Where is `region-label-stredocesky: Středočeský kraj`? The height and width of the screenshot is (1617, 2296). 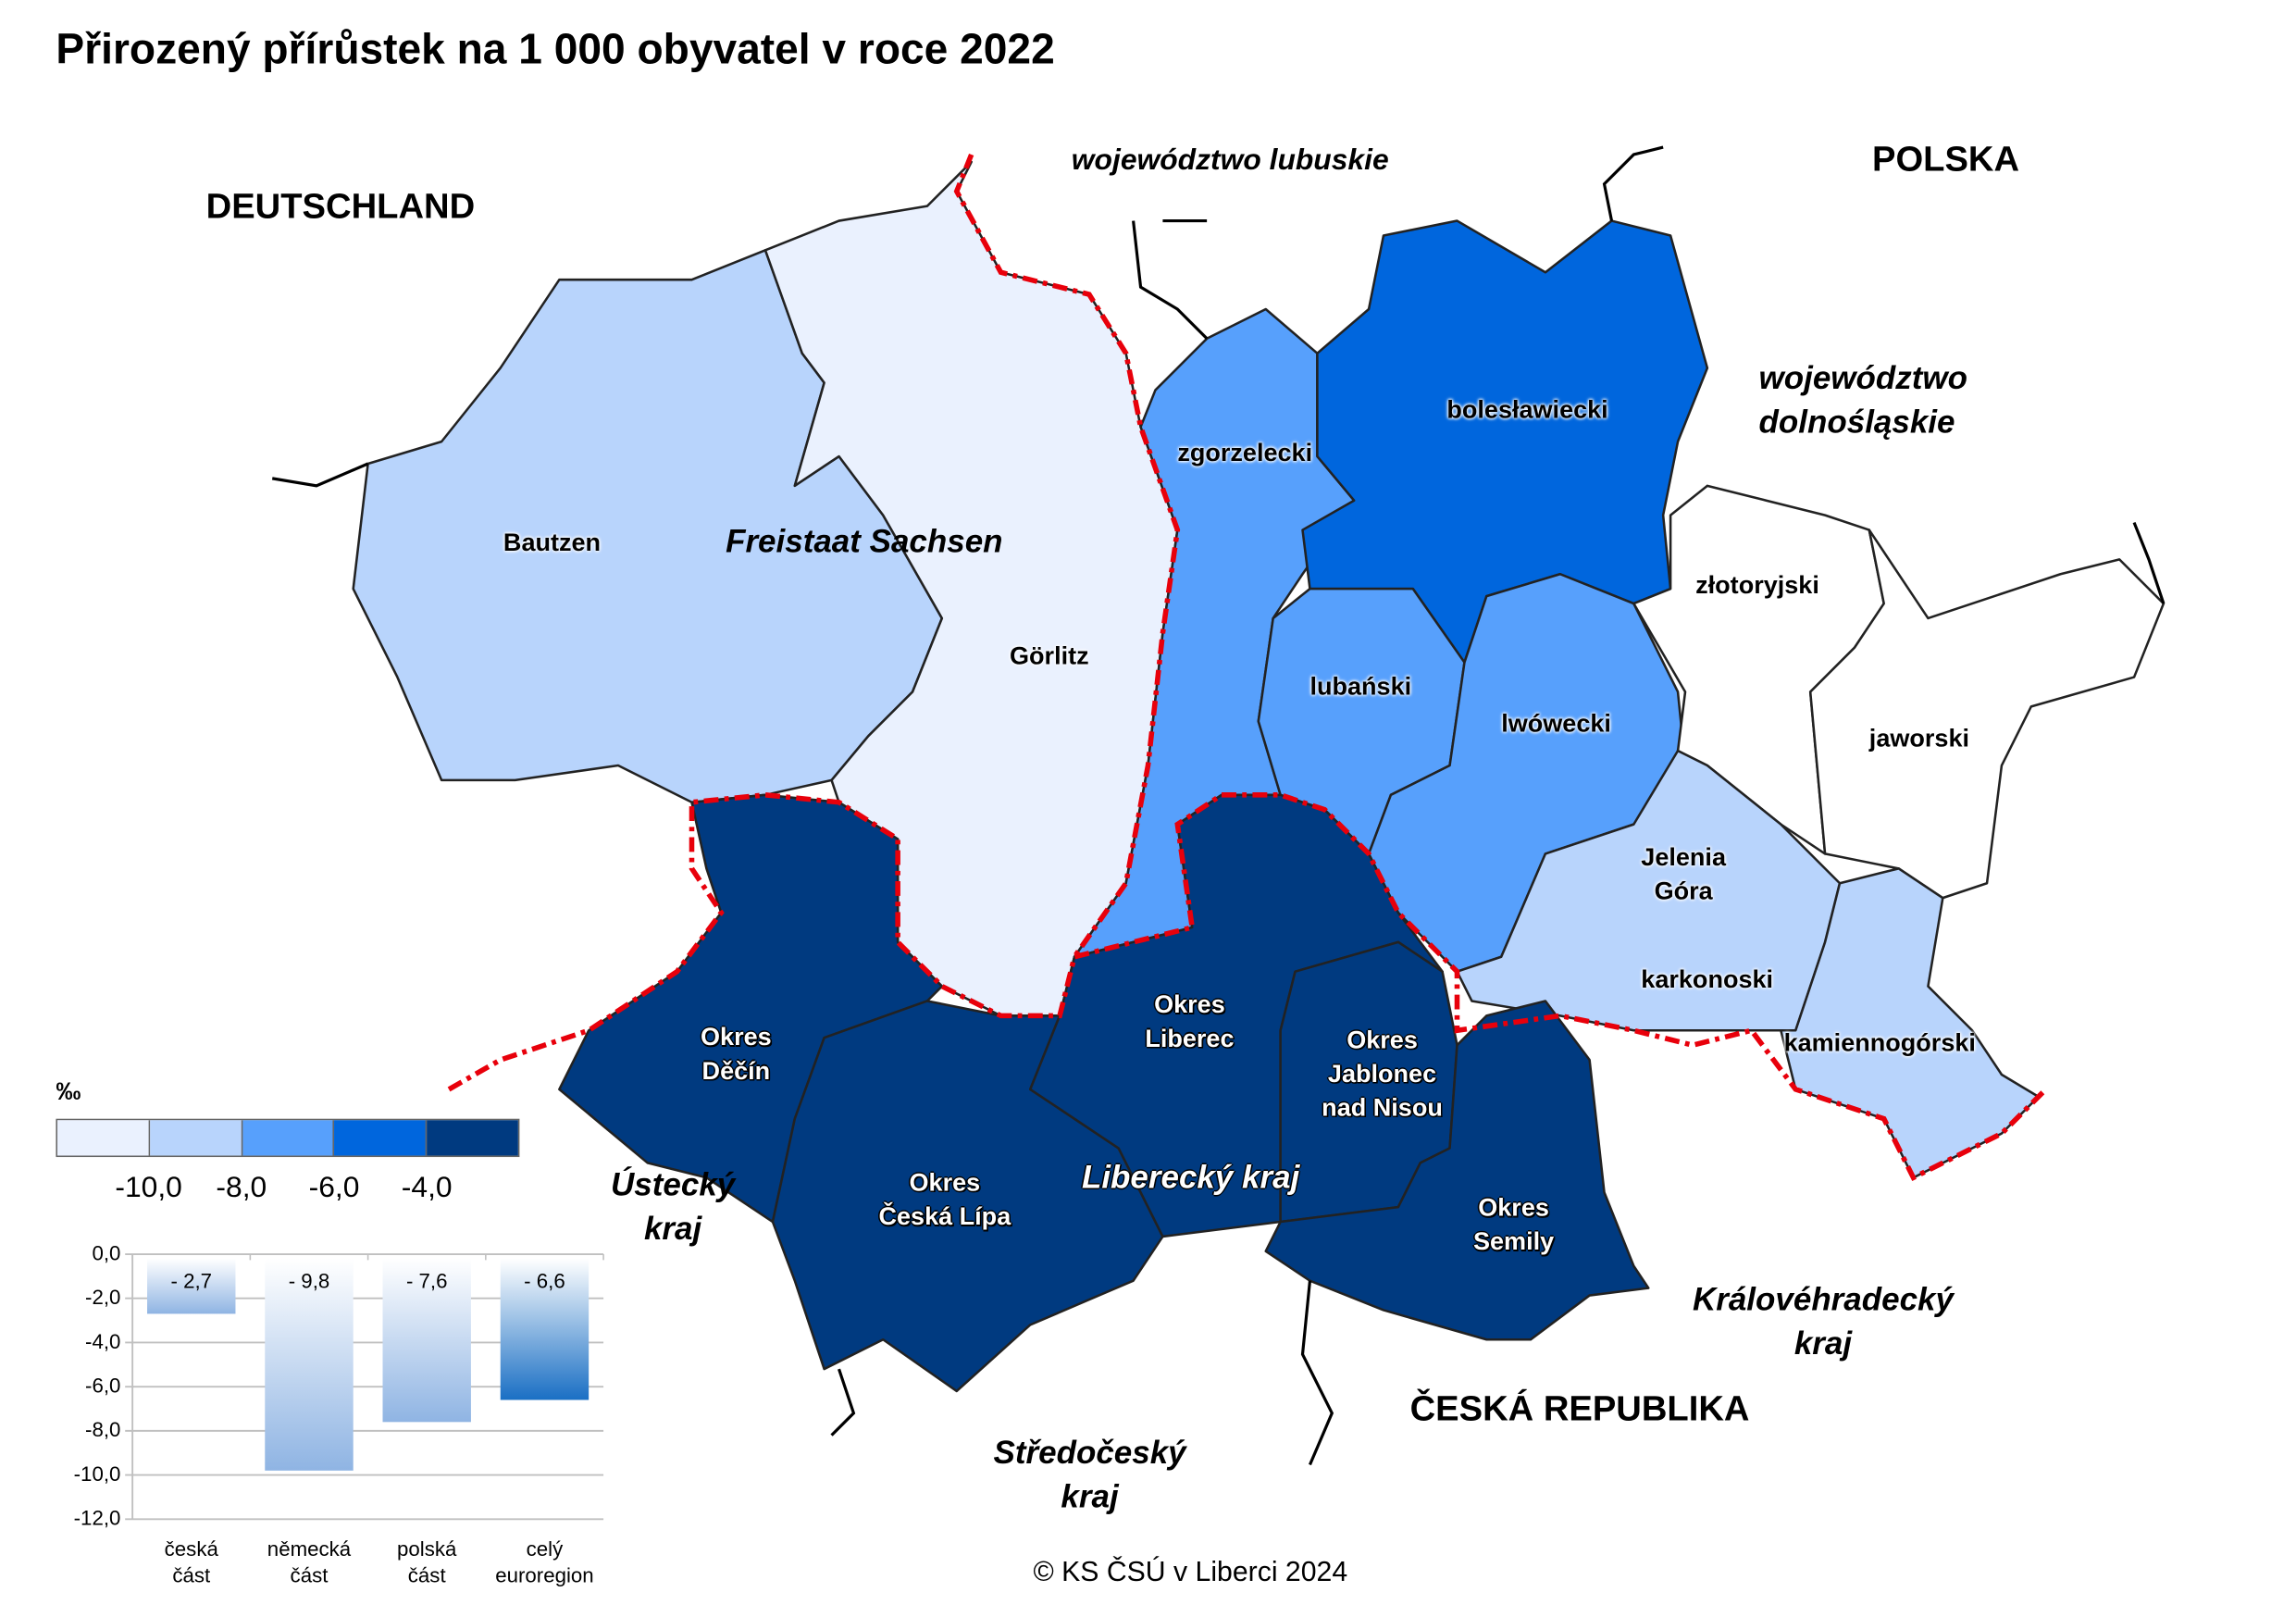 region-label-stredocesky: Středočeský kraj is located at coordinates (1090, 1475).